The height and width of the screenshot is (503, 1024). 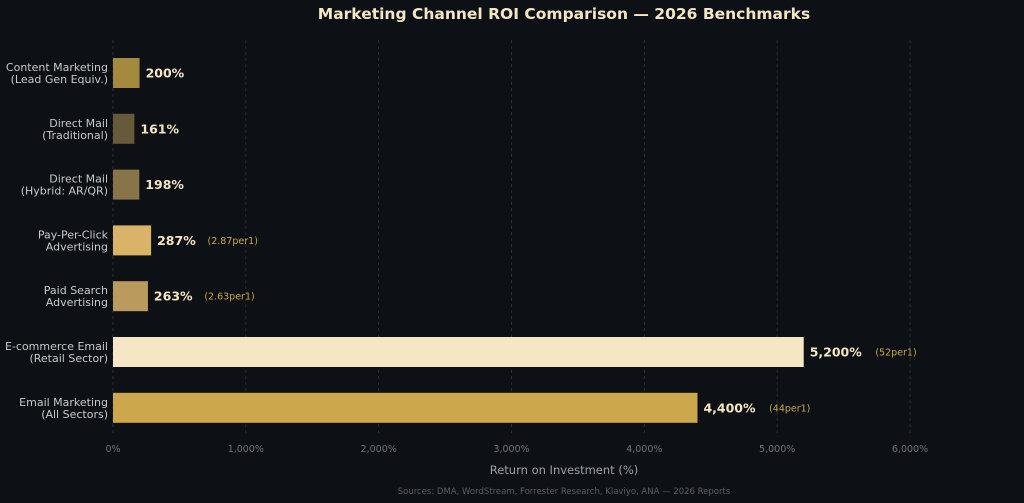 What do you see at coordinates (895, 353) in the screenshot?
I see `bar-annotation: (52per1)` at bounding box center [895, 353].